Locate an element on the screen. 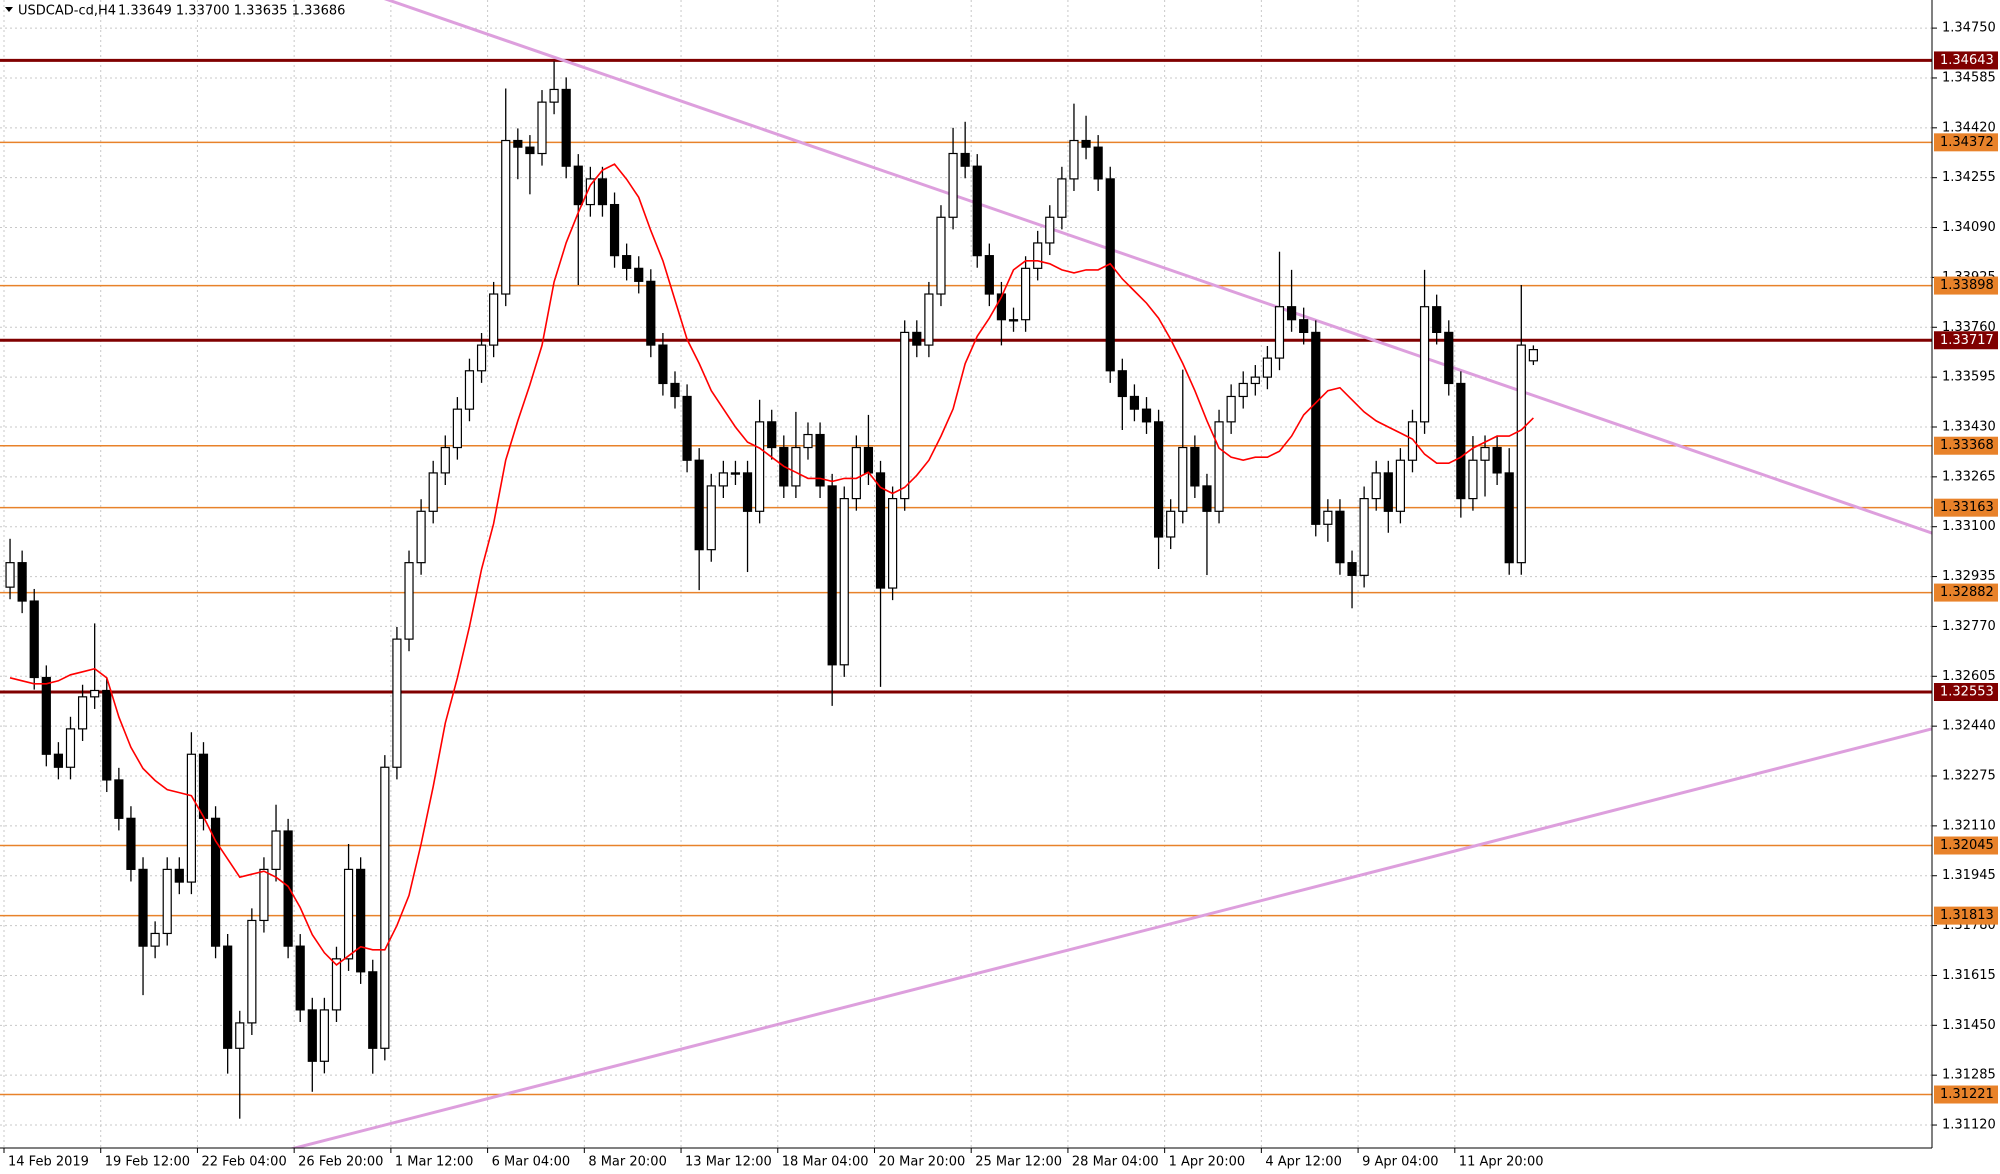 The image size is (2000, 1174). y-tick-label: 1.32770 is located at coordinates (1969, 626).